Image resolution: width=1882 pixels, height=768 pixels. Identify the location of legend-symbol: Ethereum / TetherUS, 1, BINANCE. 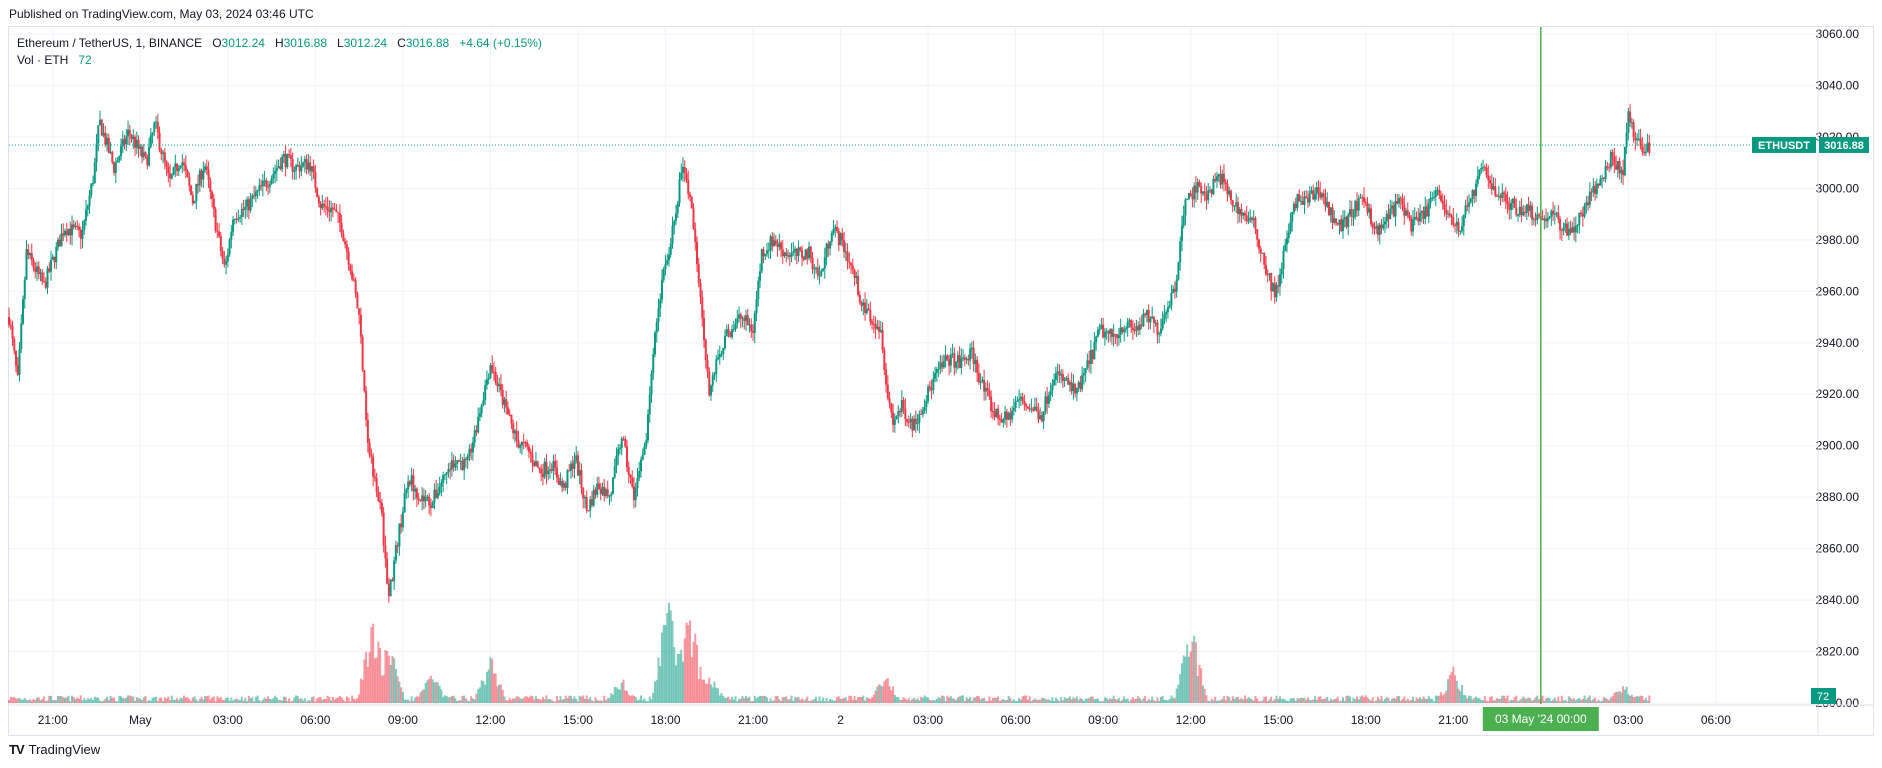
(110, 43).